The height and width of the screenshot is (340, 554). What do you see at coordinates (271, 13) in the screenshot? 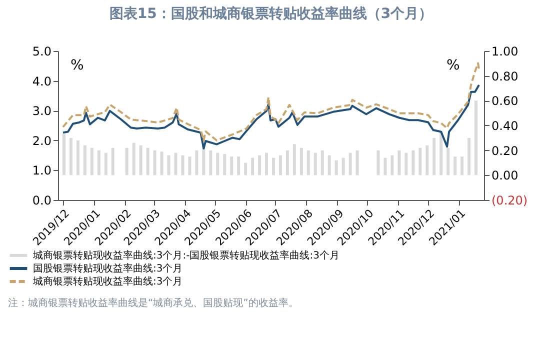
I see `chart-title: 图表15：国股和城商银票转贴收益率曲线（3个月）` at bounding box center [271, 13].